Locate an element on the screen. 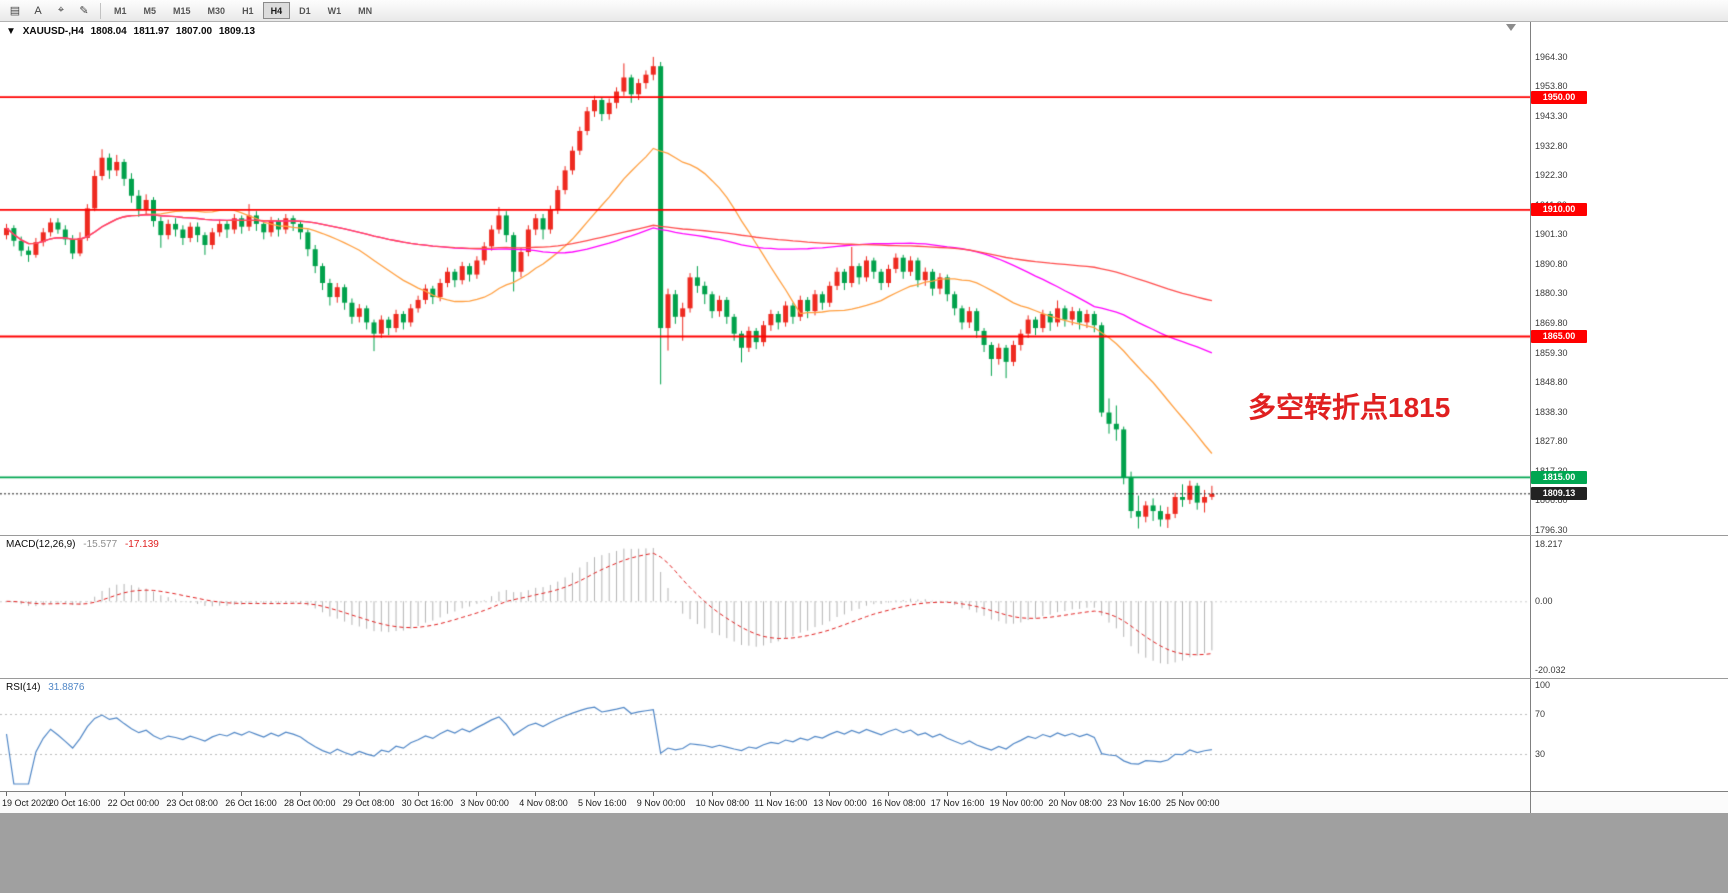  date-label: 4 Nov 08:00 is located at coordinates (543, 803).